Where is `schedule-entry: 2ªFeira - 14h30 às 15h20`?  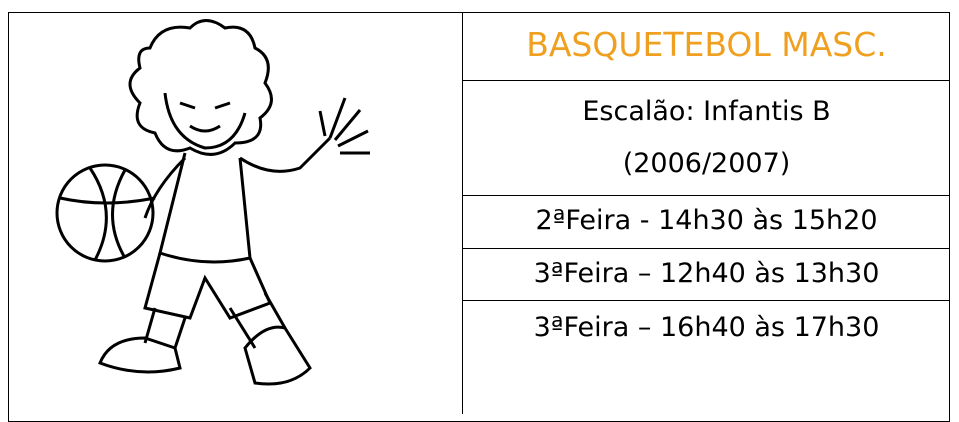
schedule-entry: 2ªFeira - 14h30 às 15h20 is located at coordinates (706, 220).